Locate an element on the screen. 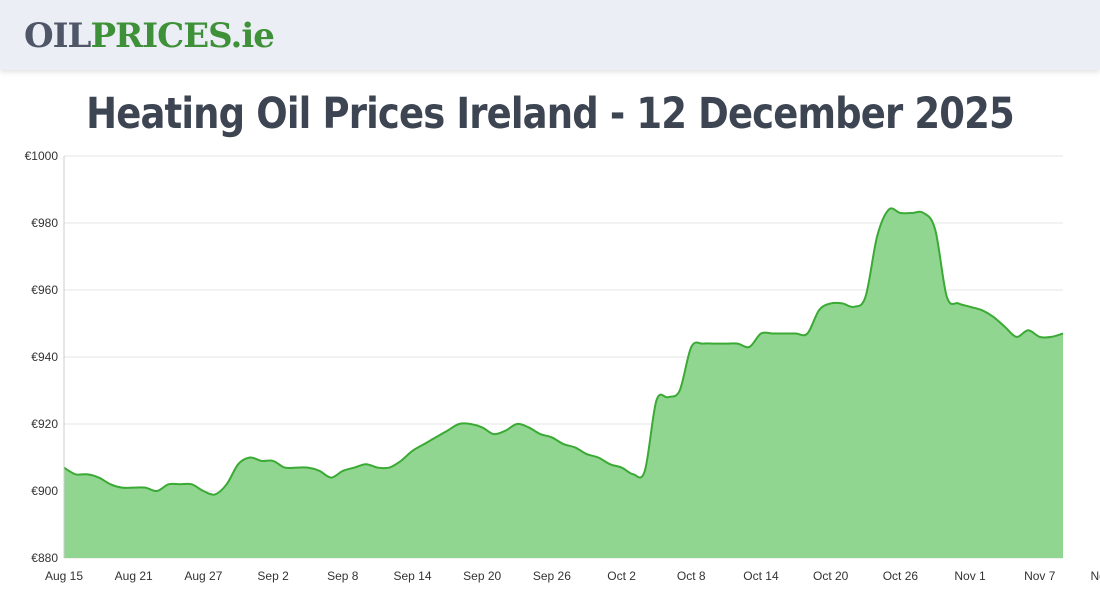 This screenshot has width=1100, height=600. site-logo: OILPRICES.ie is located at coordinates (149, 36).